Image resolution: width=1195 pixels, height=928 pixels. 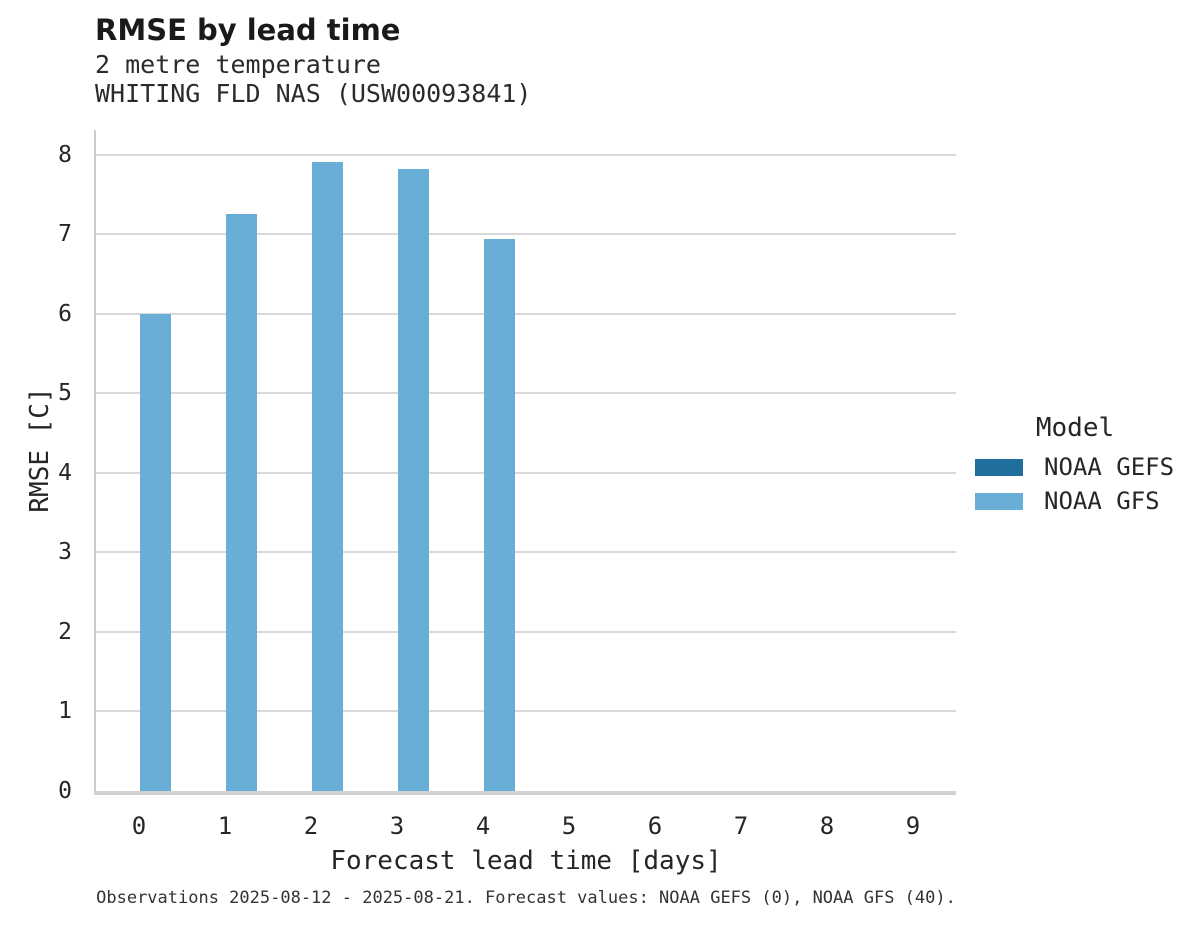 I want to click on legend-entry-noaa-gfs: NOAA GFS, so click(x=1075, y=501).